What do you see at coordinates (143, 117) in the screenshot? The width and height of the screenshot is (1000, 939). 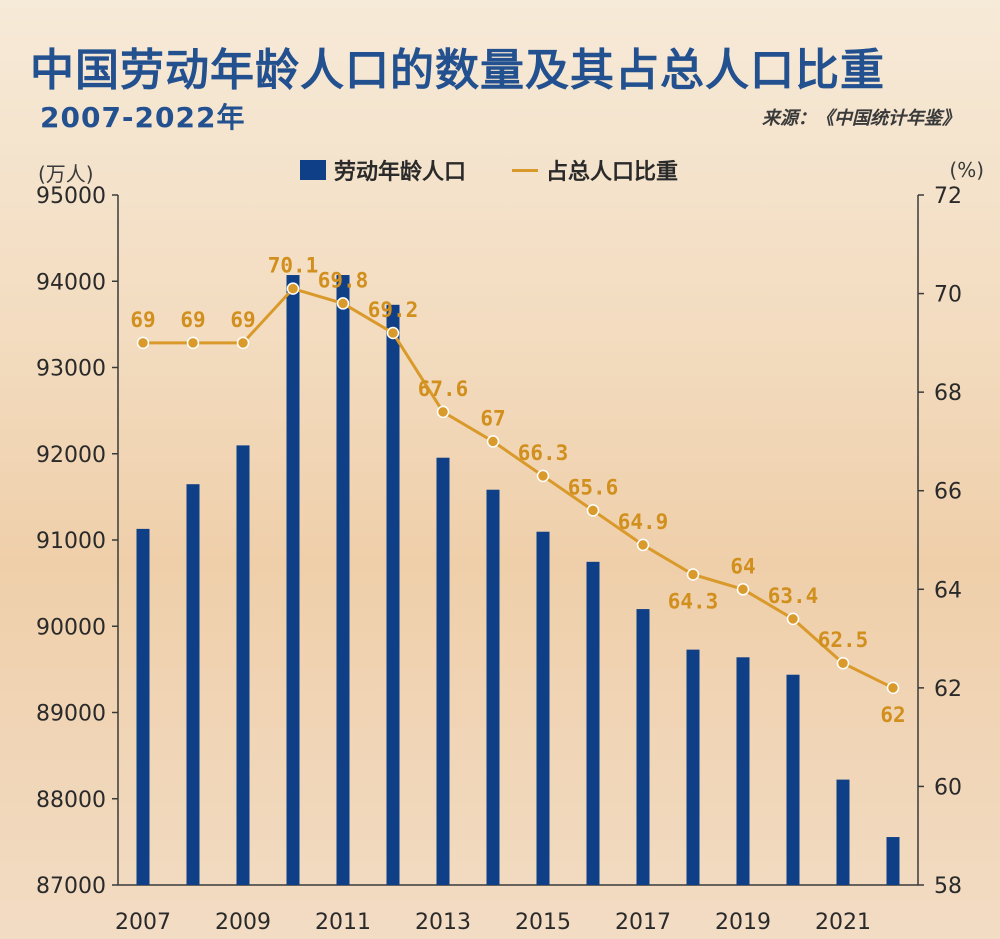 I see `chart-subtitle: 2007-2022年` at bounding box center [143, 117].